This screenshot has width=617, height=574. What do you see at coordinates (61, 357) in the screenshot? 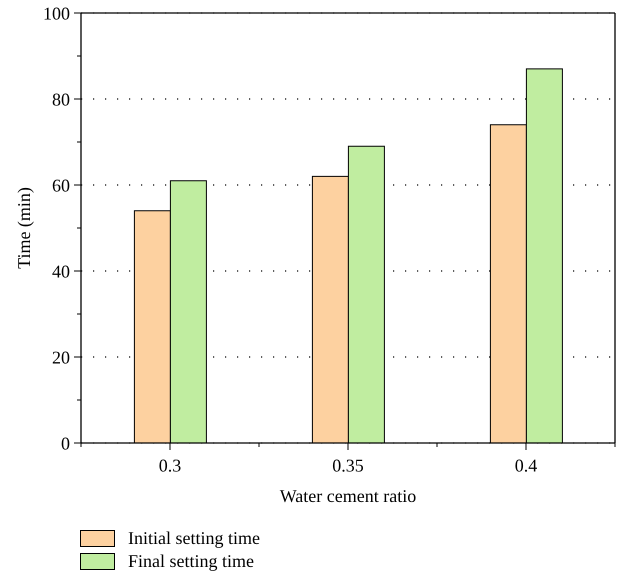
I see `y-tick-label: 20` at bounding box center [61, 357].